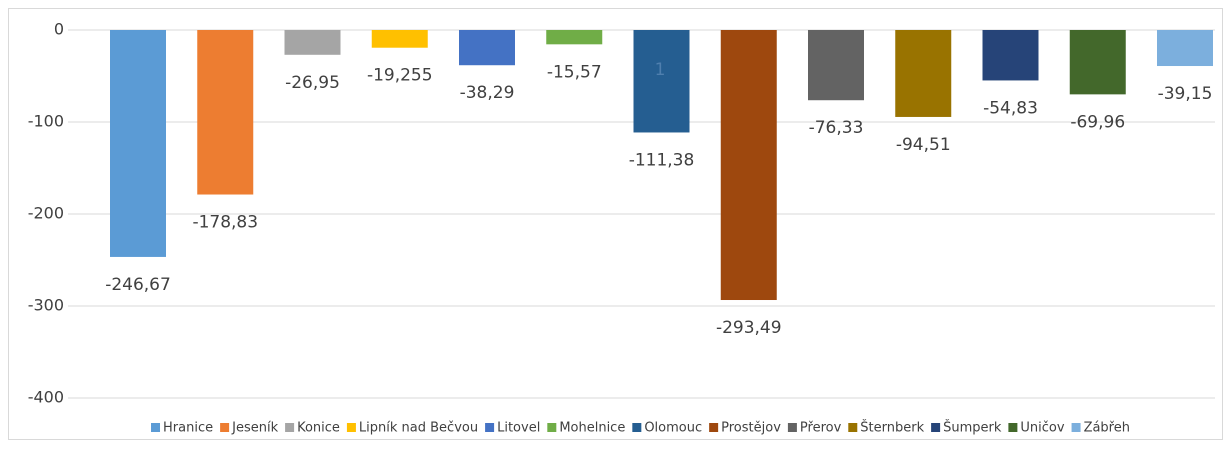 The height and width of the screenshot is (452, 1231). Describe the element at coordinates (59, 29) in the screenshot. I see `y-tick-label: 0` at that location.